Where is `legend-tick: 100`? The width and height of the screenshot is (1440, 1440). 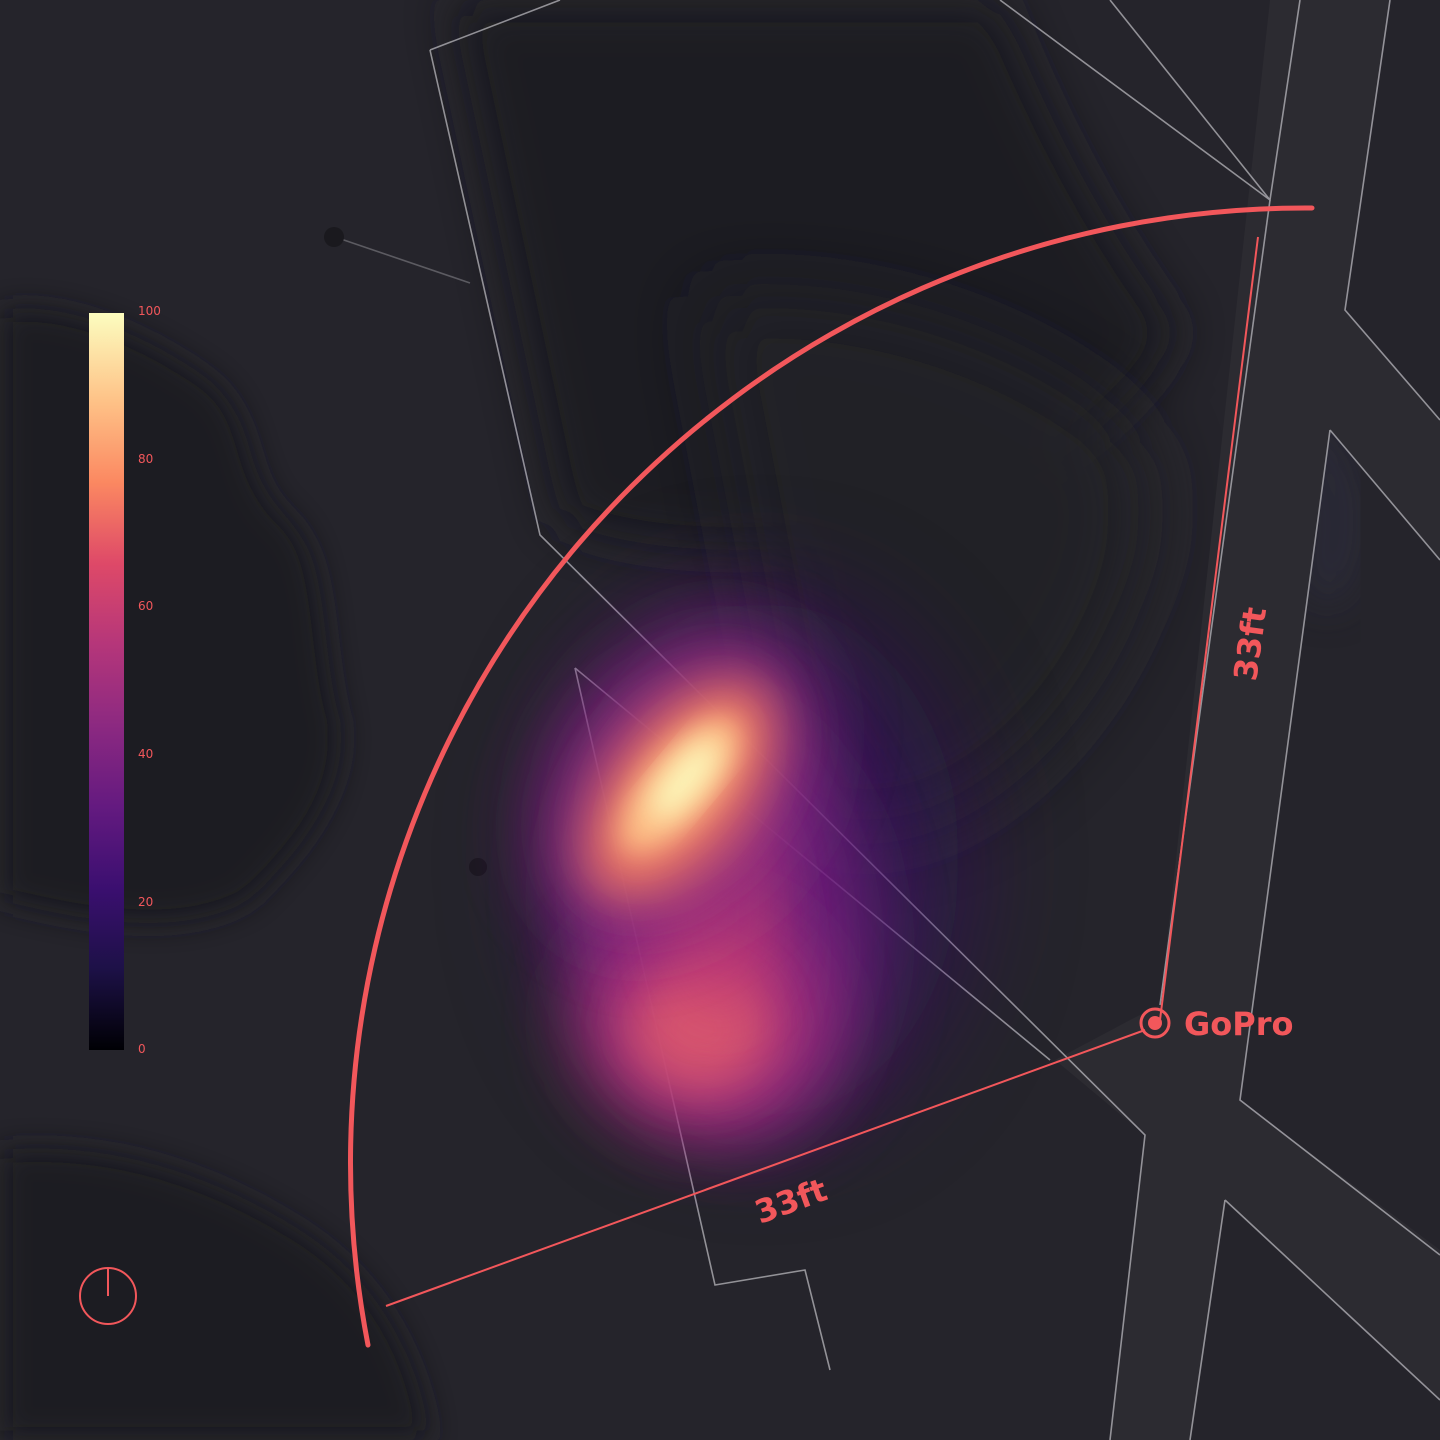
legend-tick: 100 is located at coordinates (149, 311).